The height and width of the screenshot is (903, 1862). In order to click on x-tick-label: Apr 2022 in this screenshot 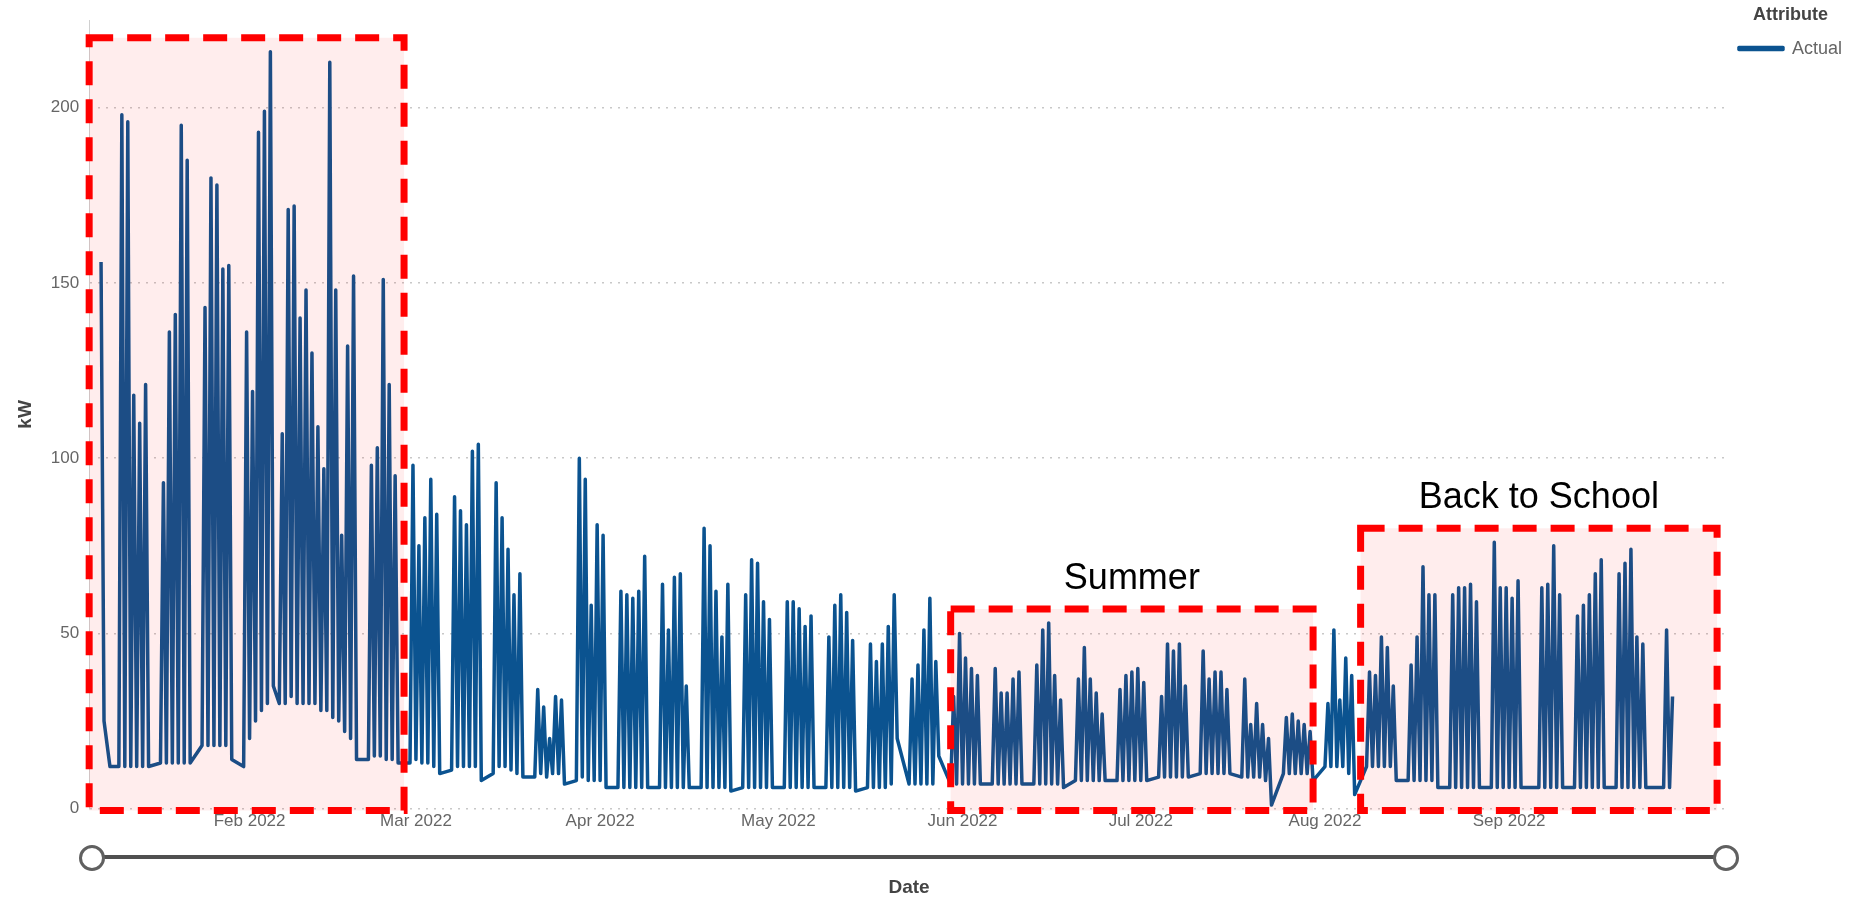, I will do `click(600, 821)`.